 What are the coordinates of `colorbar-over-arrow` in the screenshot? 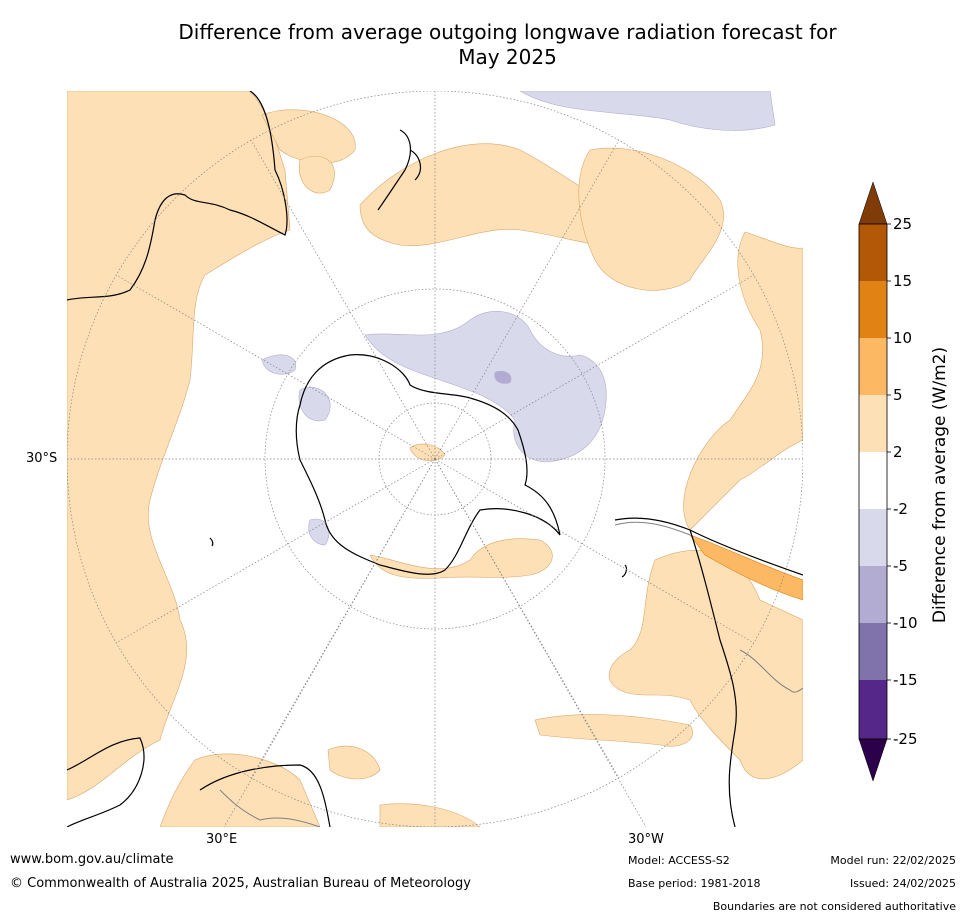 It's located at (873, 203).